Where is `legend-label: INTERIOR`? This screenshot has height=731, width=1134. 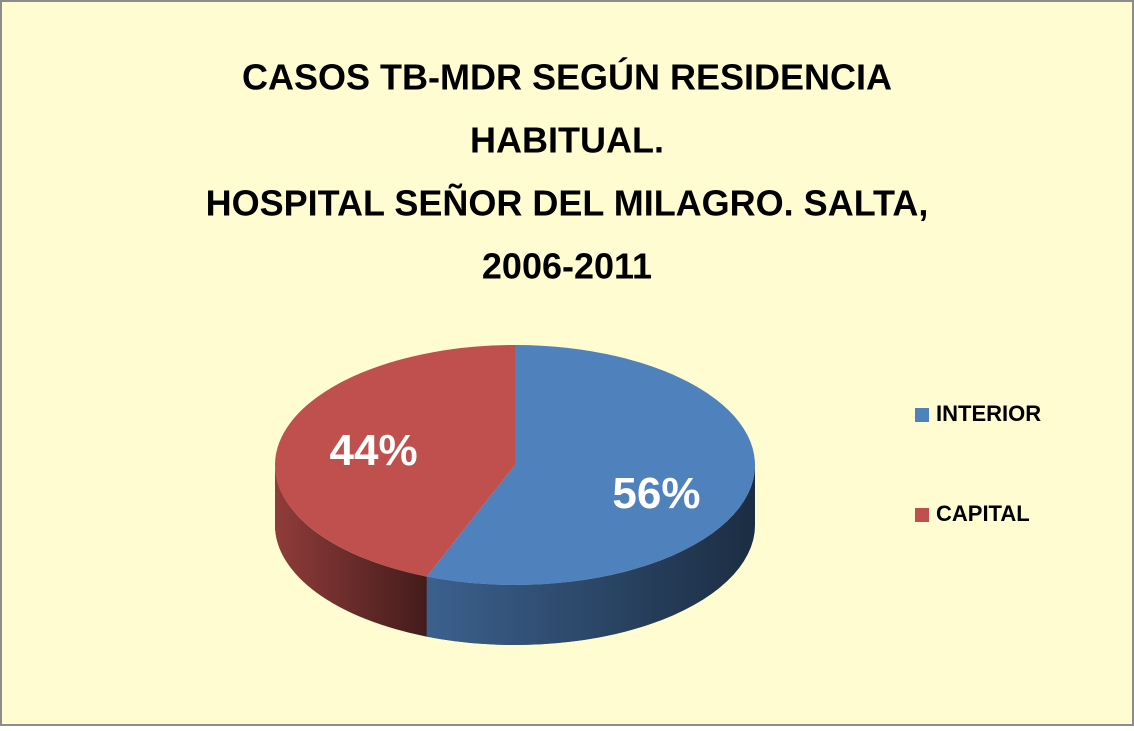 legend-label: INTERIOR is located at coordinates (988, 413).